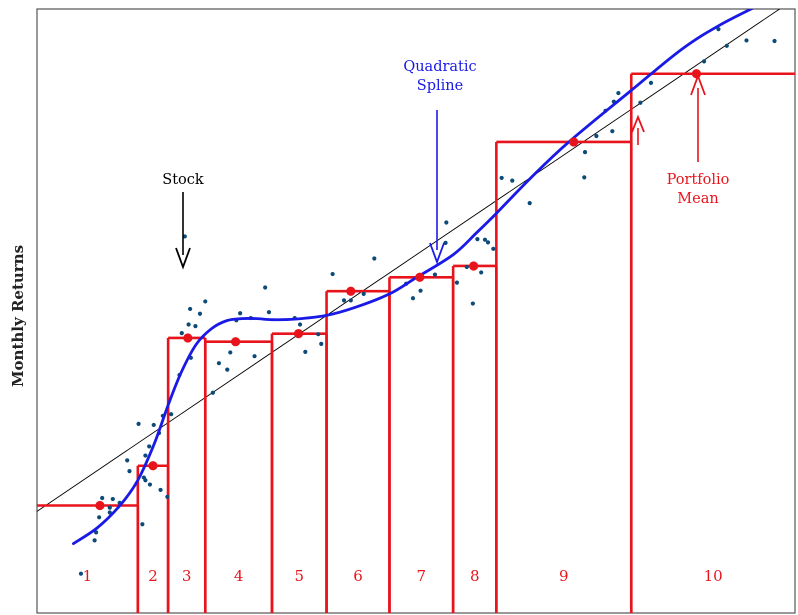 Image resolution: width=798 pixels, height=615 pixels. I want to click on portfolio-label-5: 5, so click(299, 576).